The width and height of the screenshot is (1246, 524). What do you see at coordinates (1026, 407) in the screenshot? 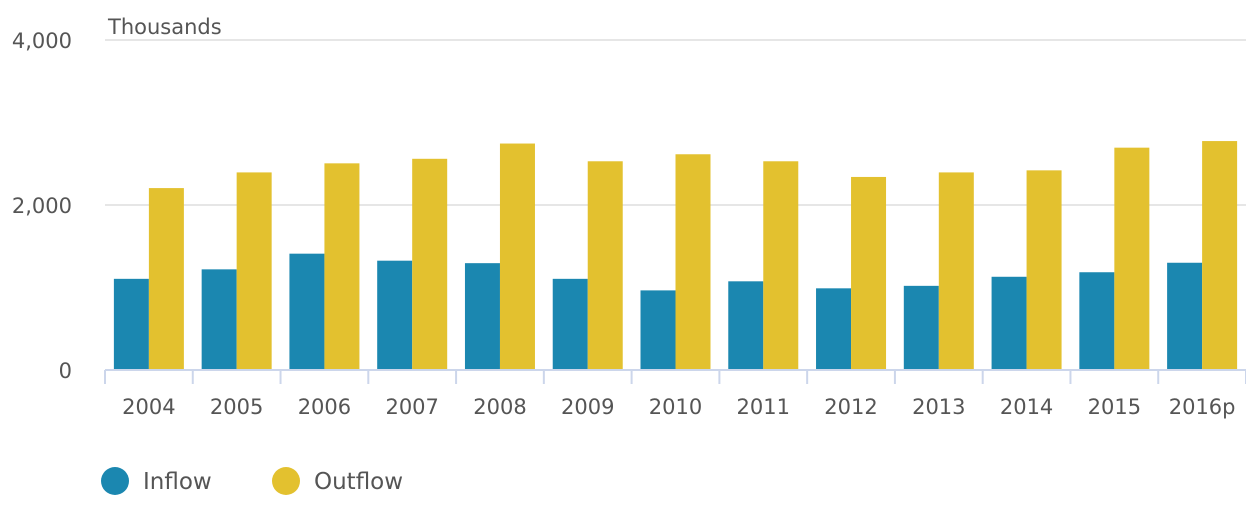
I see `x-tick-label: 2014` at bounding box center [1026, 407].